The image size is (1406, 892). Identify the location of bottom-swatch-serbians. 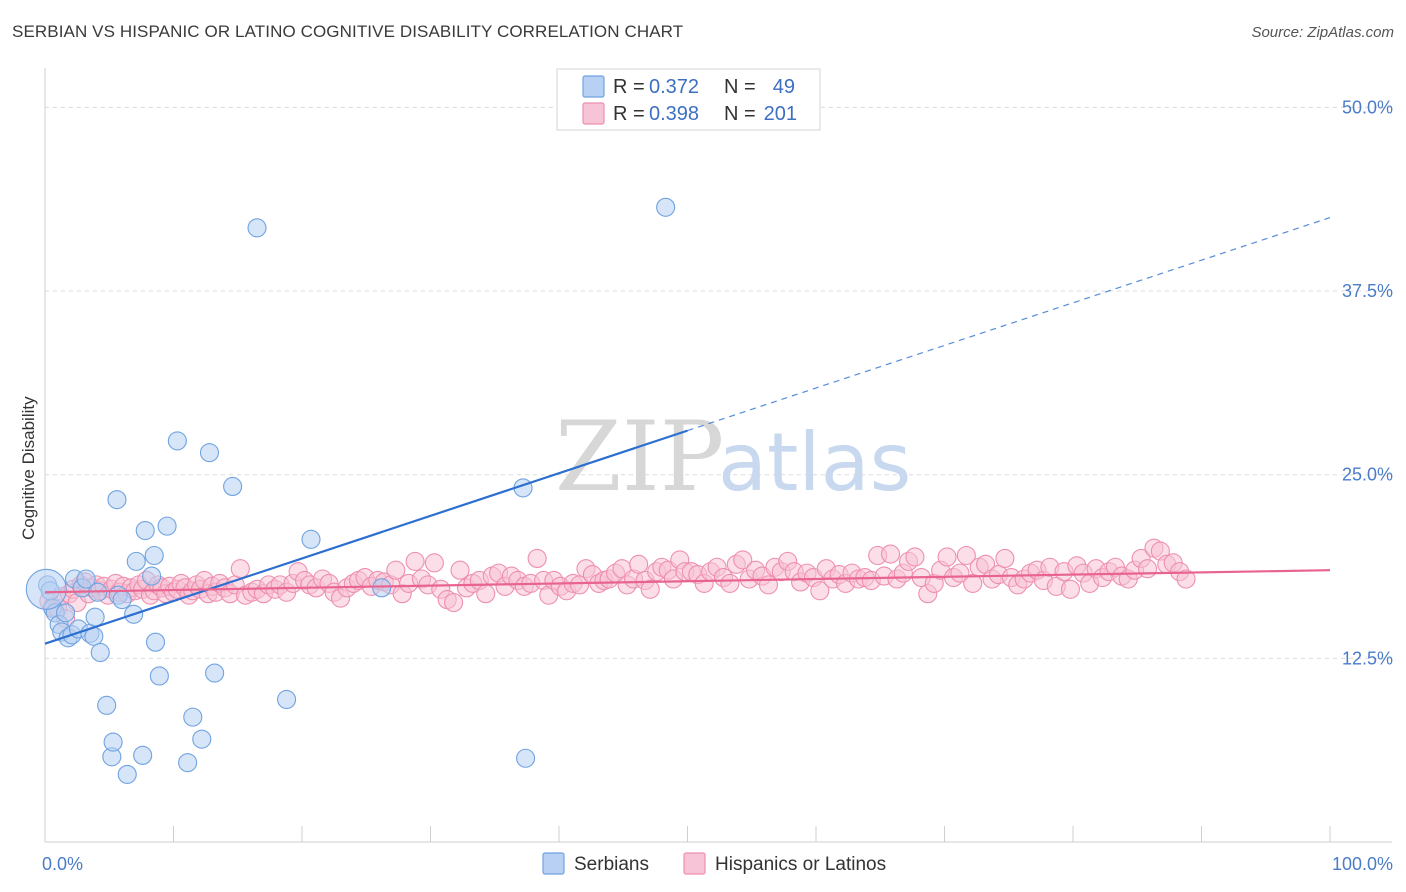
(553, 863).